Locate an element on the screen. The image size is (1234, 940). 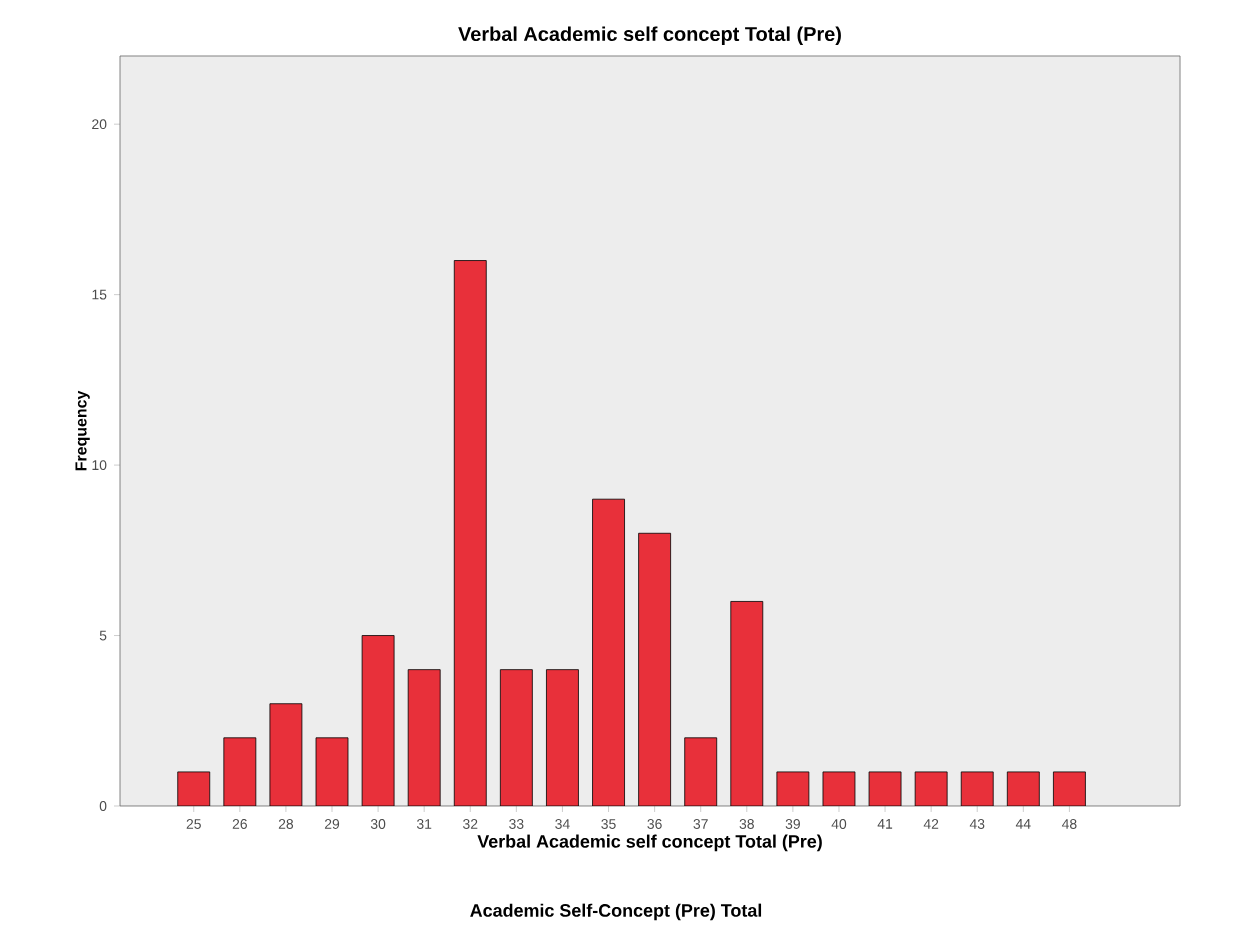
x-axis-title: Verbal Academic self concept Total (Pre) is located at coordinates (649, 843).